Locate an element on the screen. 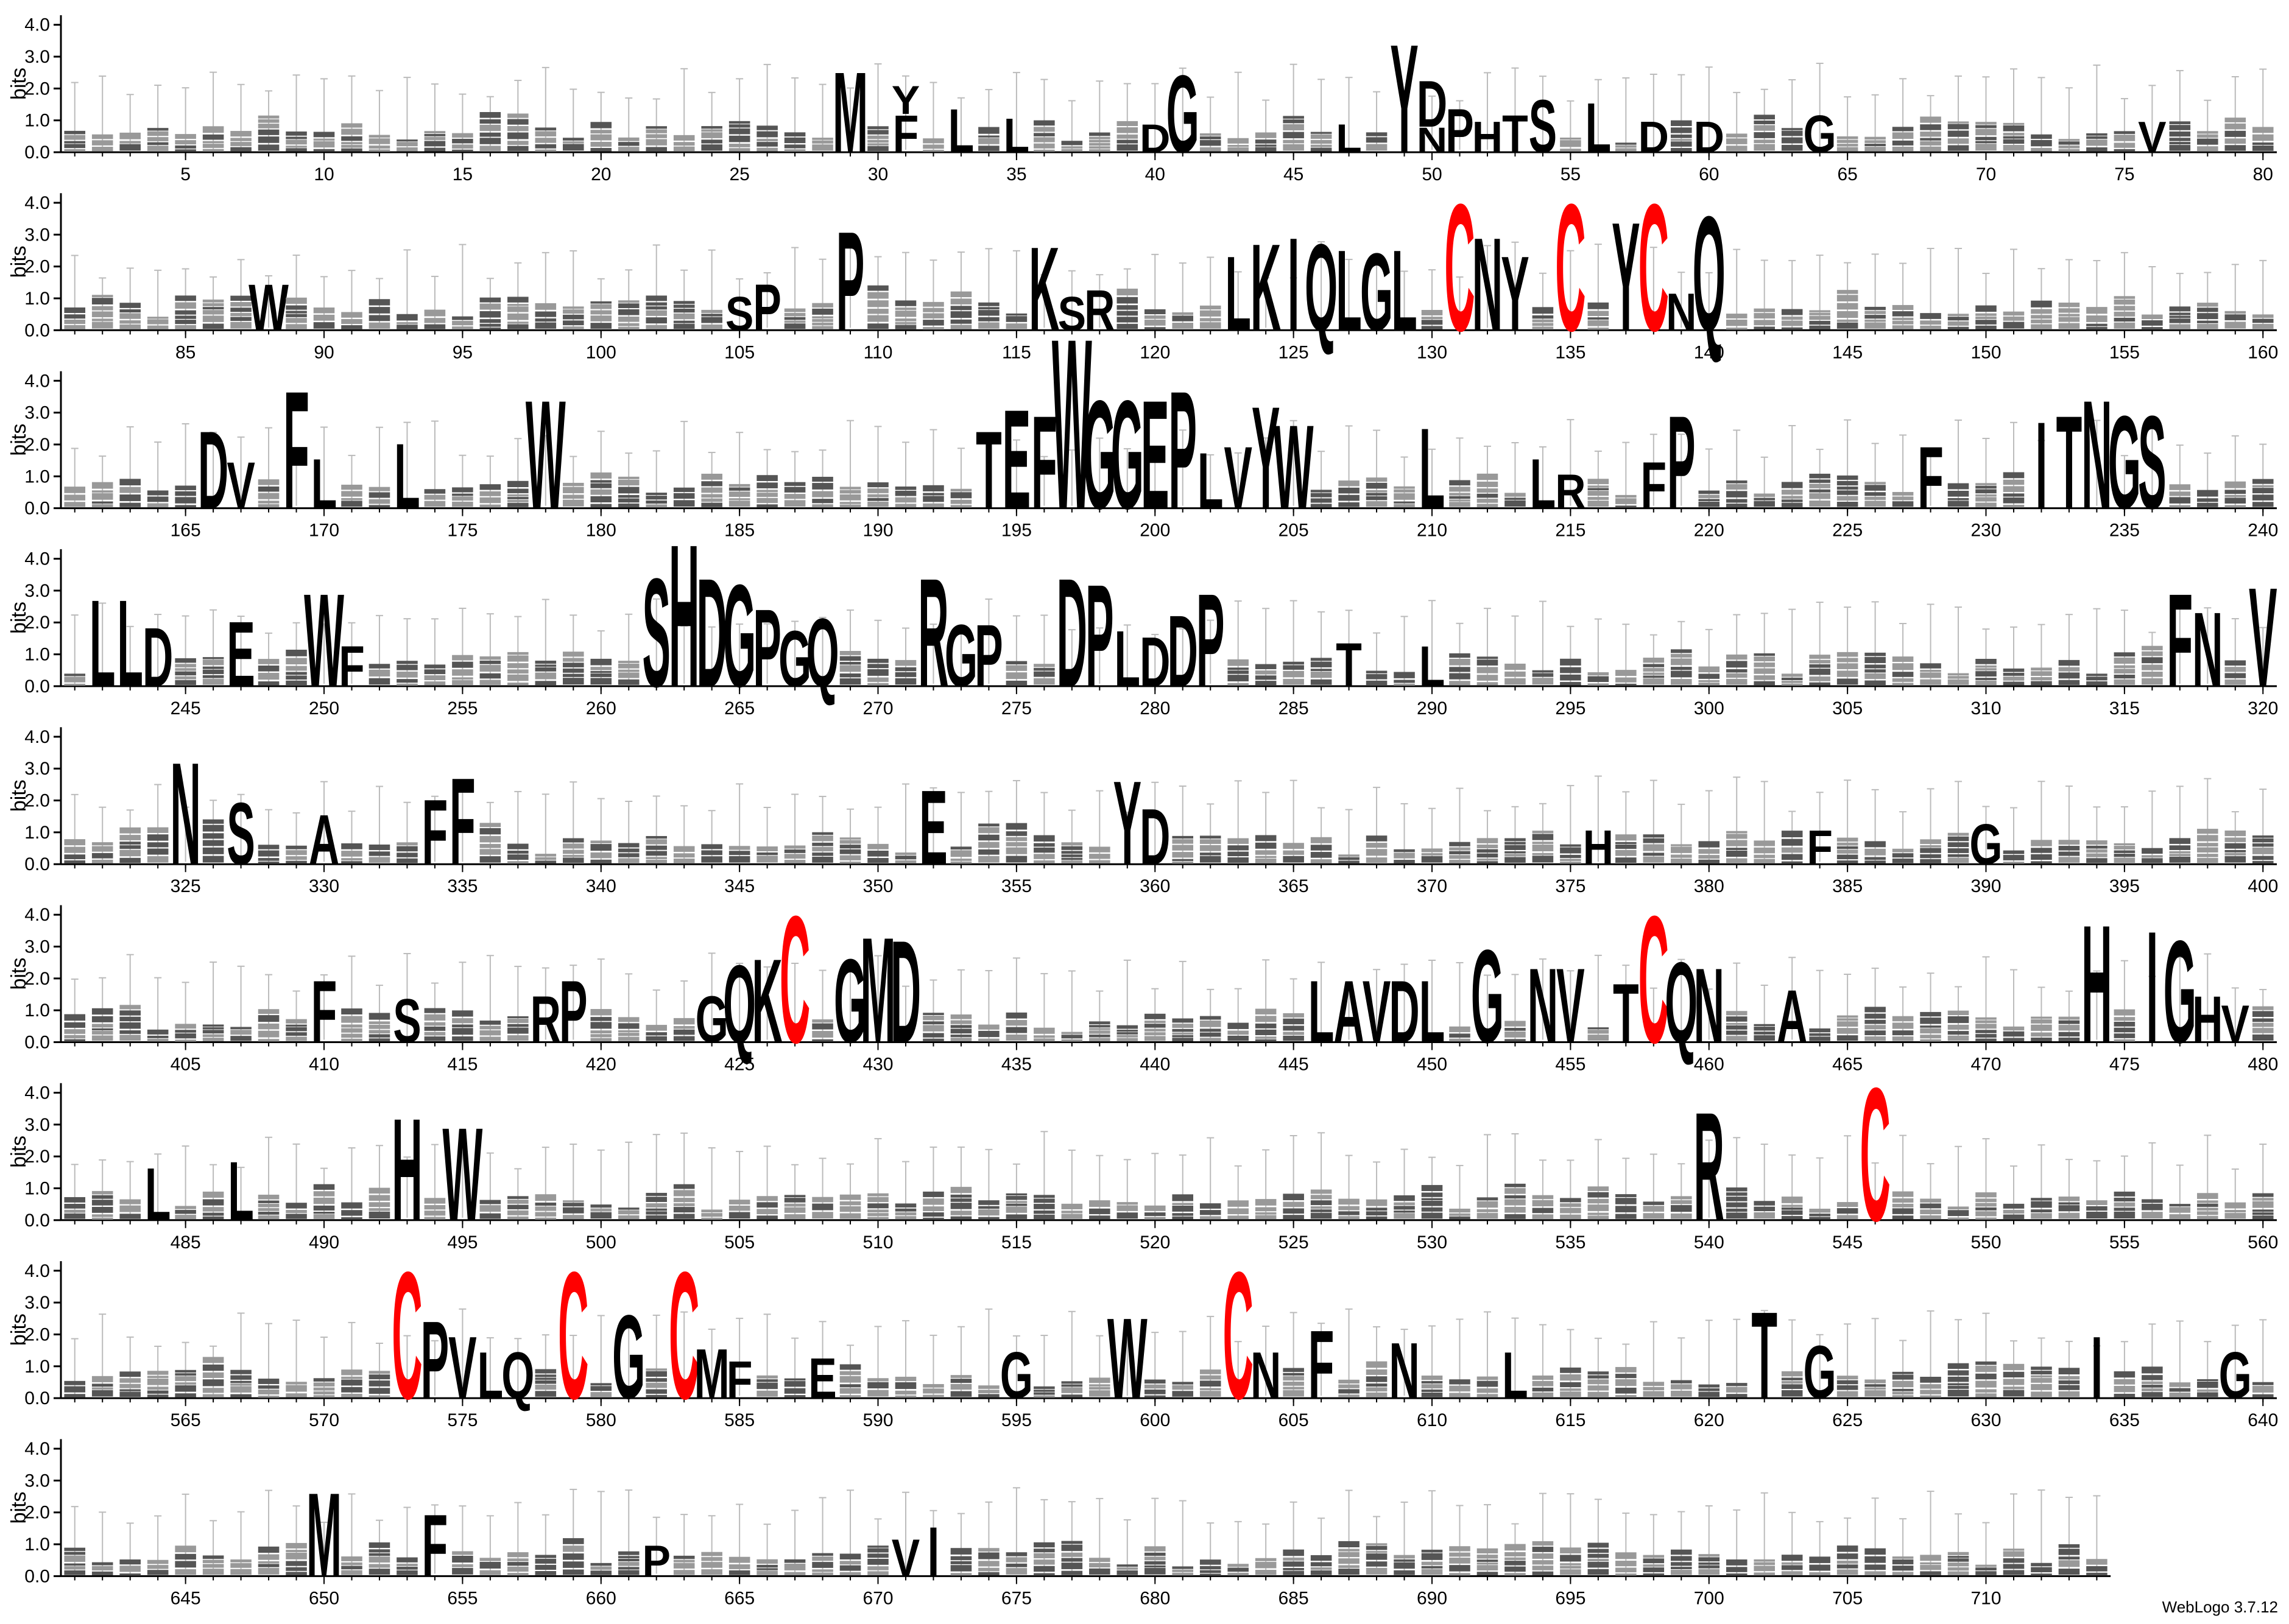  x-tick-label: 450 is located at coordinates (1432, 1065).